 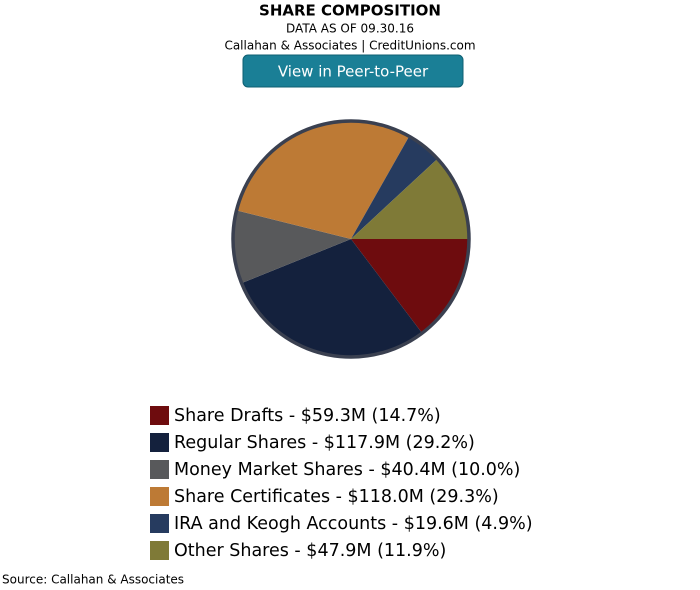 I want to click on legend-label: Other Shares - $47.9M (11.9%), so click(x=310, y=551).